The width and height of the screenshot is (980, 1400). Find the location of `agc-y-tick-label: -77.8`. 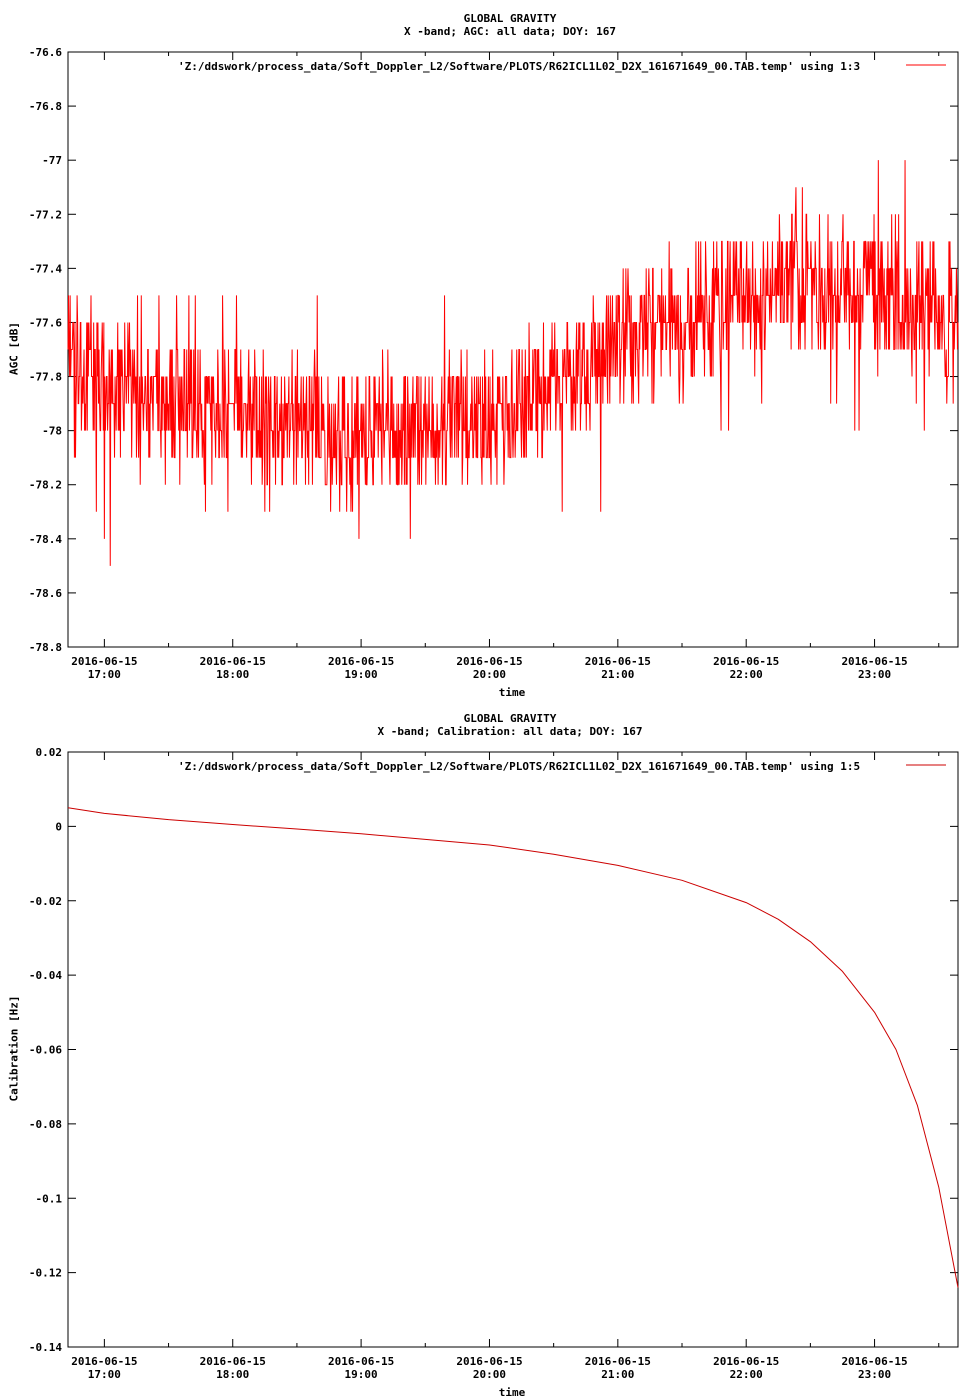

agc-y-tick-label: -77.8 is located at coordinates (45, 377).